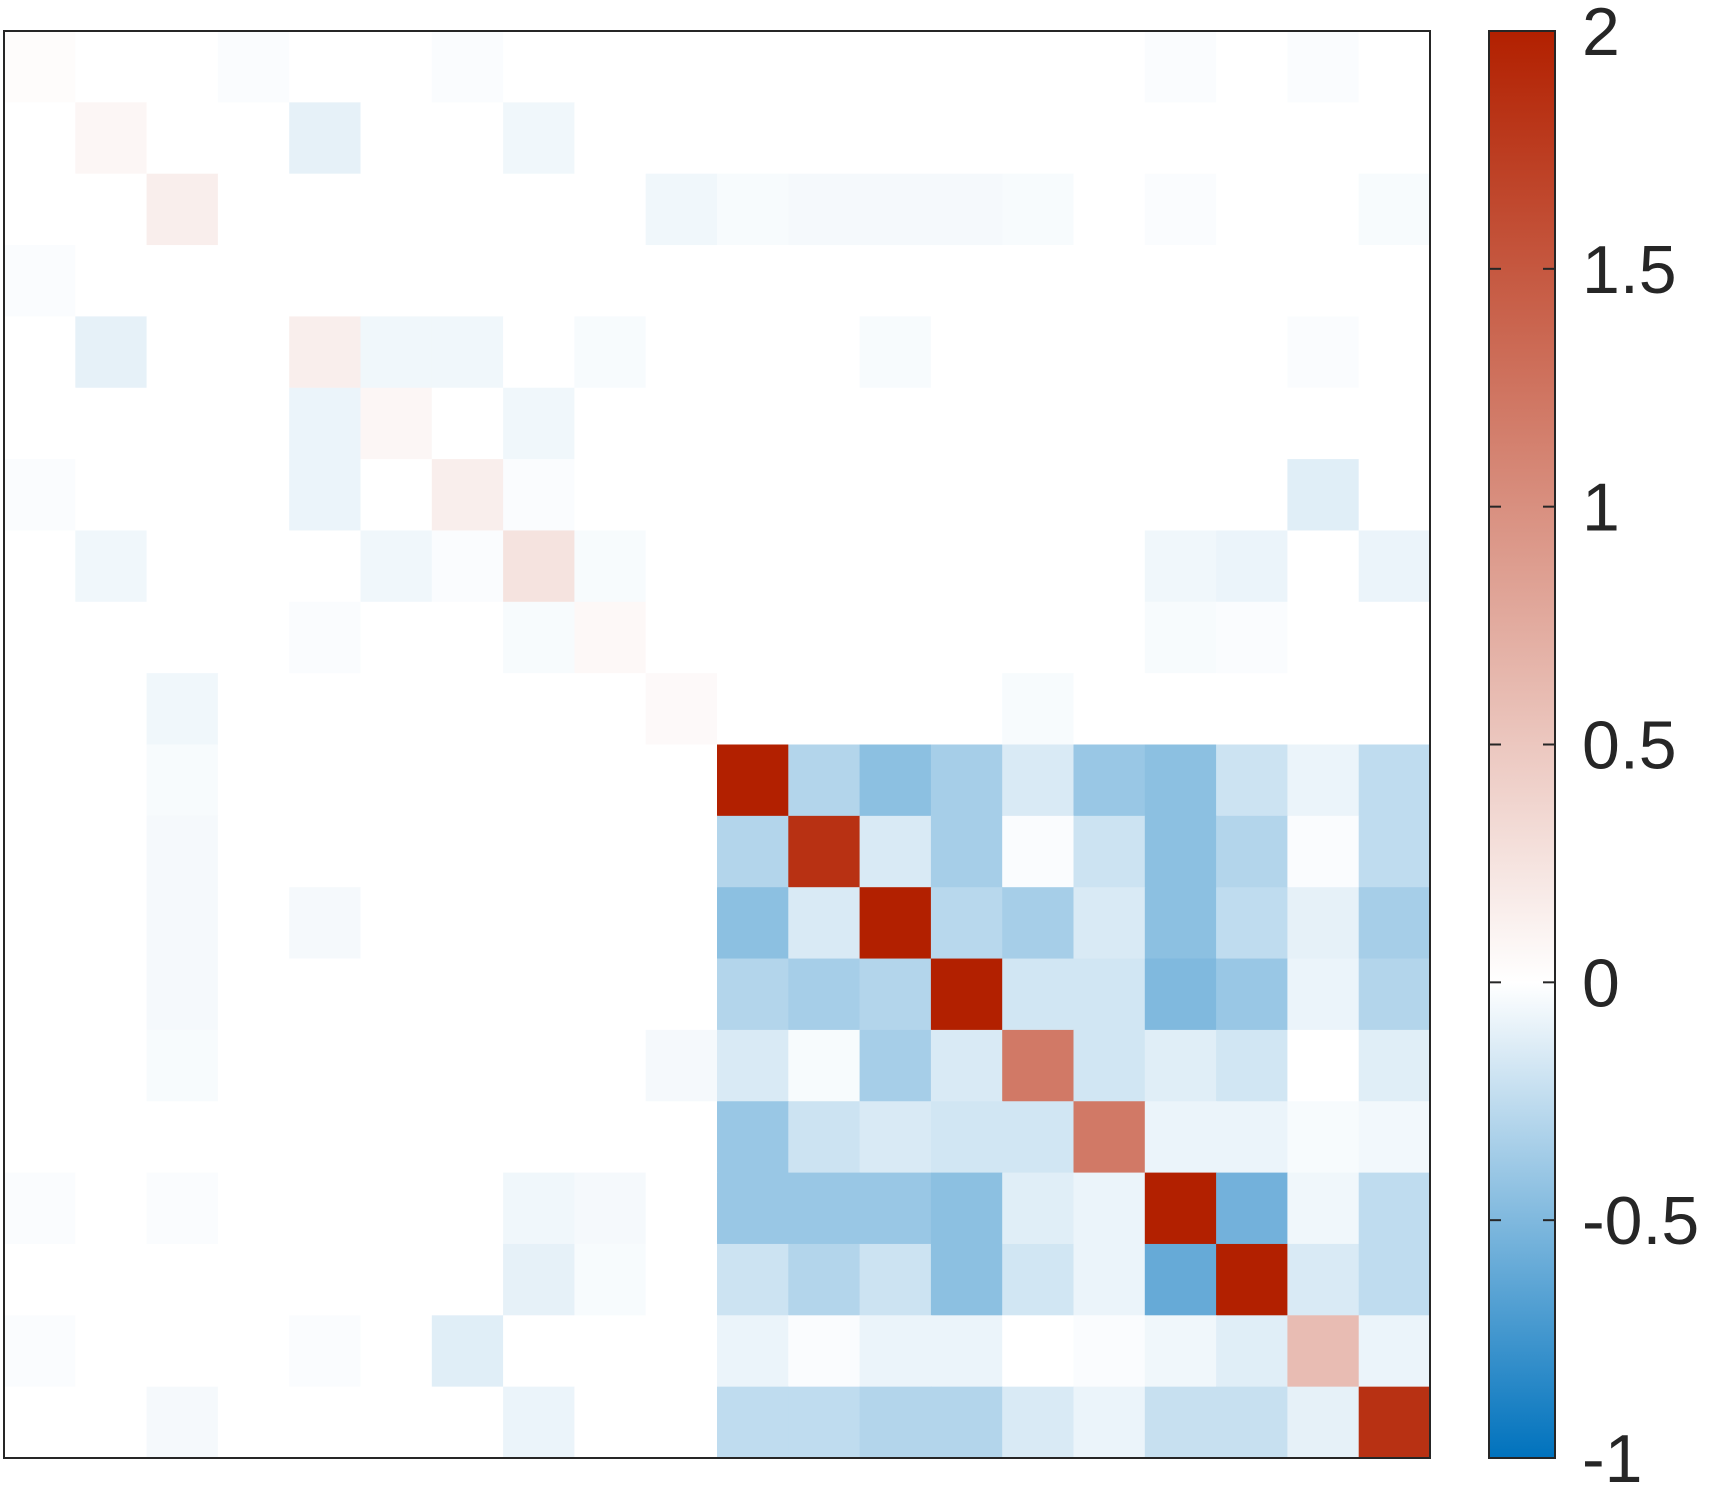 This screenshot has width=1727, height=1491. I want to click on heatmap-cell-r11-c3, so click(253, 851).